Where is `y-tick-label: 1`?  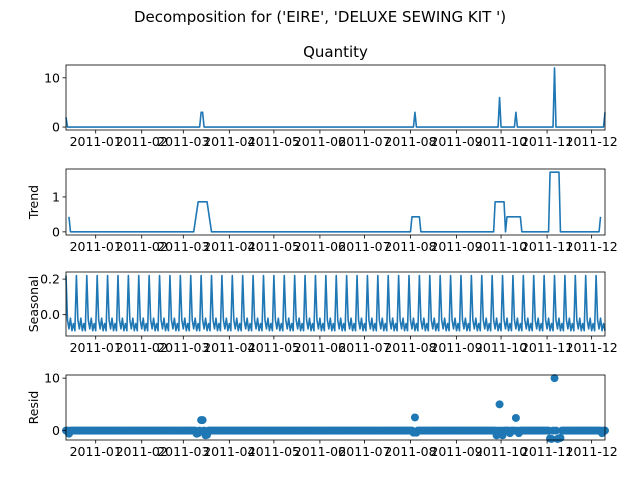 y-tick-label: 1 is located at coordinates (56, 196).